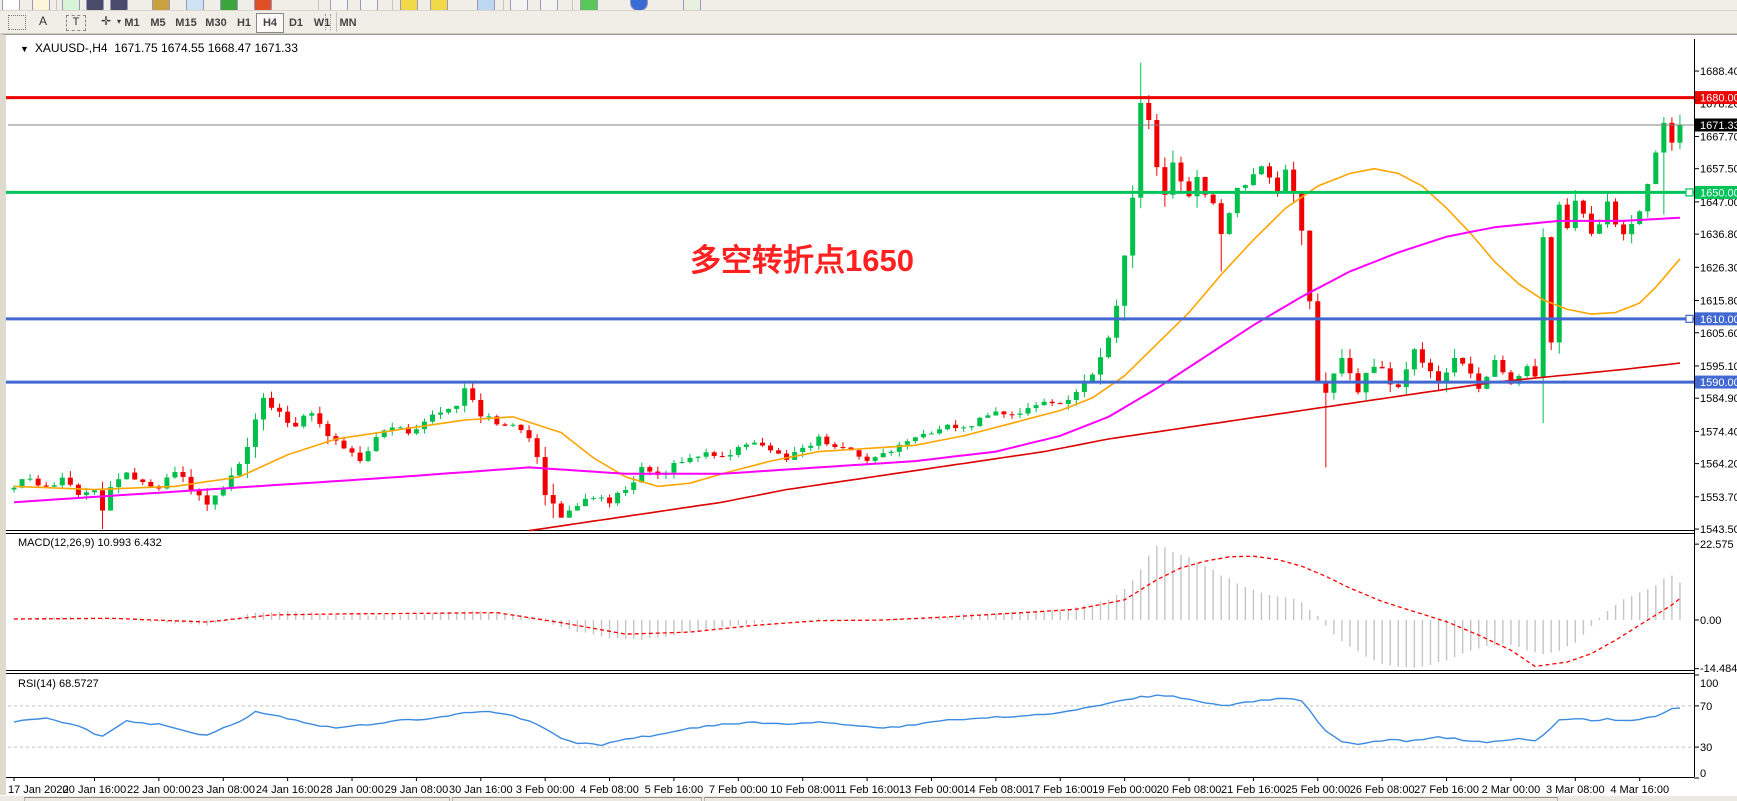 The height and width of the screenshot is (801, 1737). Describe the element at coordinates (263, 5) in the screenshot. I see `alert-icon` at that location.